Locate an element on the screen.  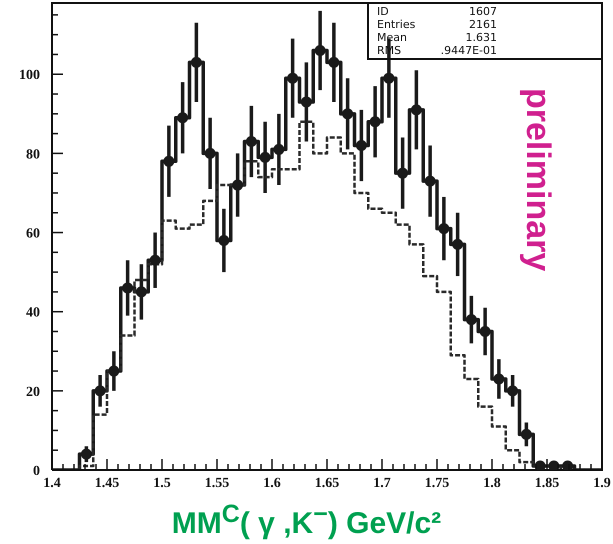
x-tick-label: 1.45 is located at coordinates (107, 483).